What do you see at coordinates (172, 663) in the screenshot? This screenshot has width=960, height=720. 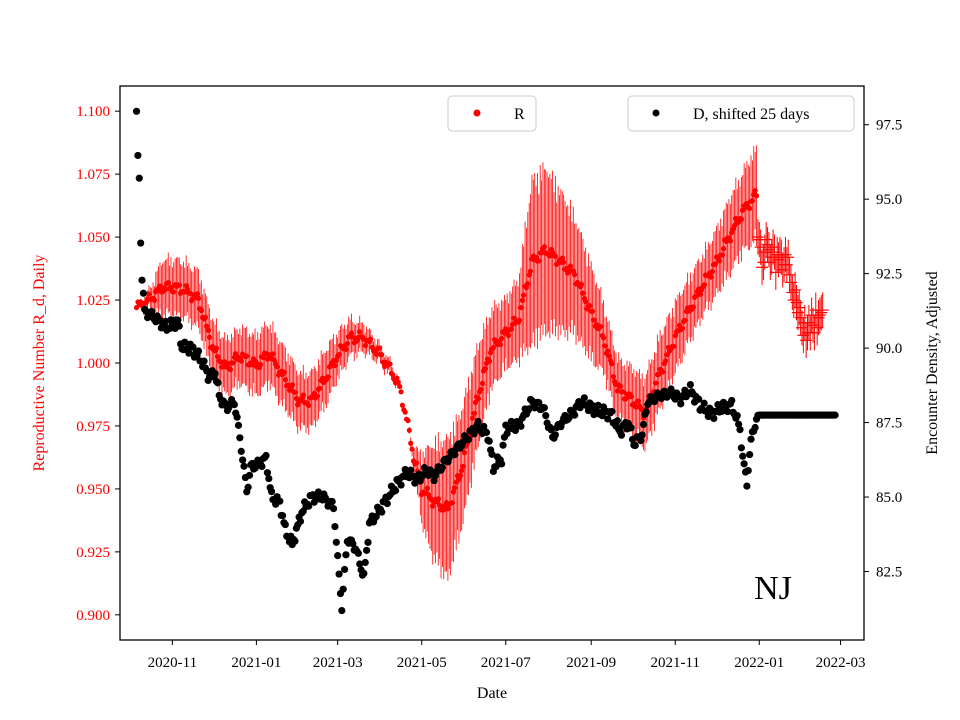 I see `x-tick-label: 2020-11` at bounding box center [172, 663].